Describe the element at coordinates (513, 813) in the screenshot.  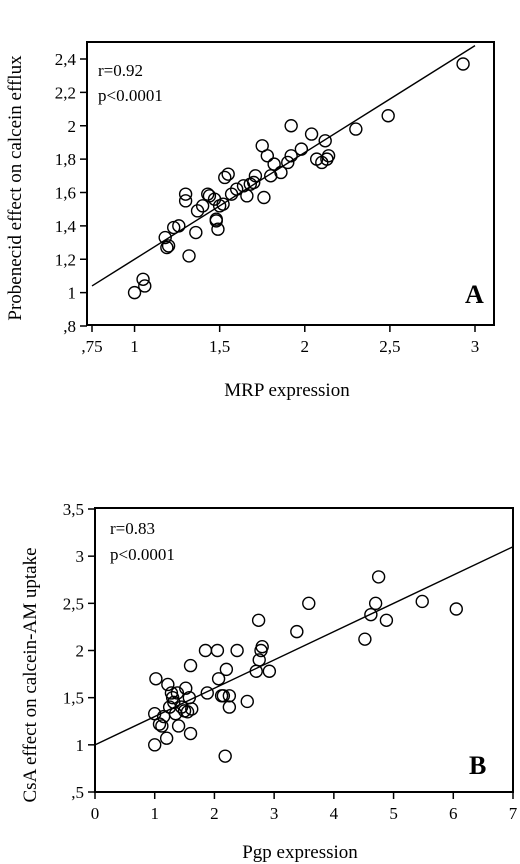
I see `x-tick-label: 7` at that location.